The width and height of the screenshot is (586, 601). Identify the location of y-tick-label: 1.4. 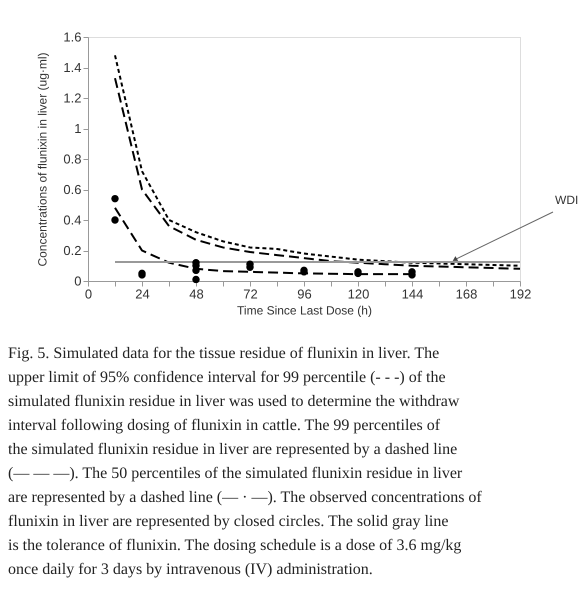
(72, 67).